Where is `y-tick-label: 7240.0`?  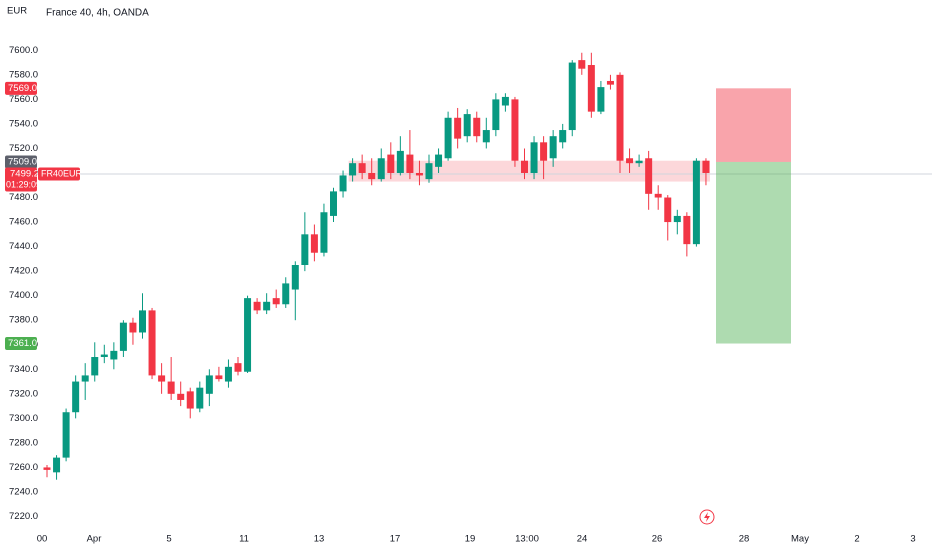
y-tick-label: 7240.0 is located at coordinates (23, 491).